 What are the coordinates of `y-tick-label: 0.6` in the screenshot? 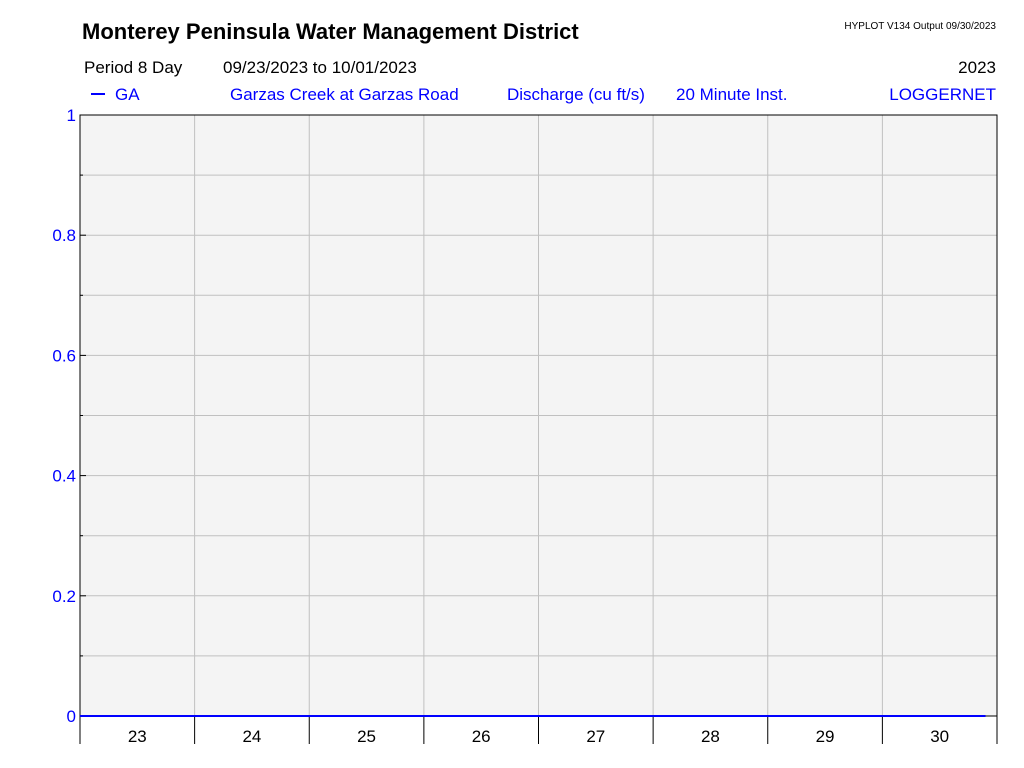 It's located at (64, 355).